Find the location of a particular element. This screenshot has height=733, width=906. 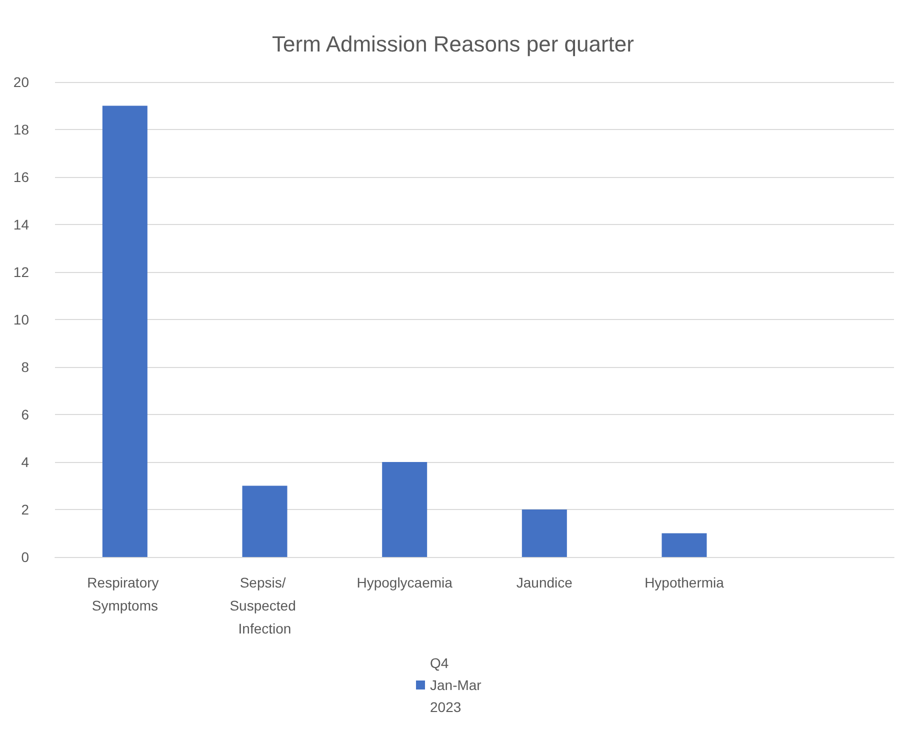

chart-title: Term Admission Reasons per quarter is located at coordinates (453, 44).